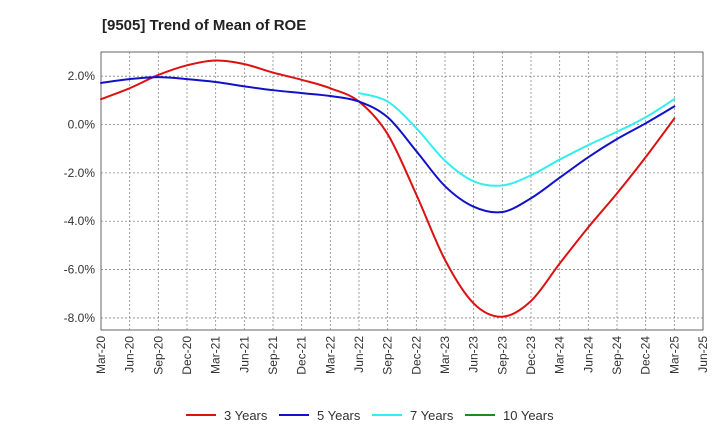 Image resolution: width=720 pixels, height=440 pixels. What do you see at coordinates (531, 355) in the screenshot?
I see `x-tick-label: Dec-23` at bounding box center [531, 355].